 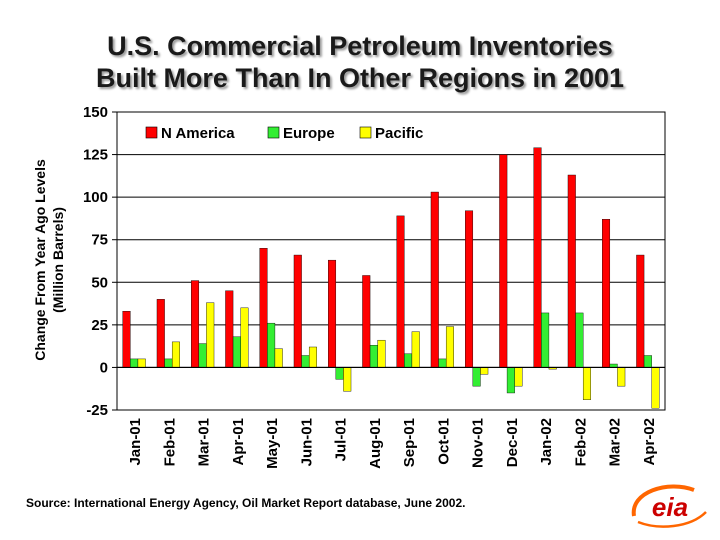 What do you see at coordinates (360, 46) in the screenshot?
I see `chart-title-line-1: U.S. Commercial Petroleum Inventories` at bounding box center [360, 46].